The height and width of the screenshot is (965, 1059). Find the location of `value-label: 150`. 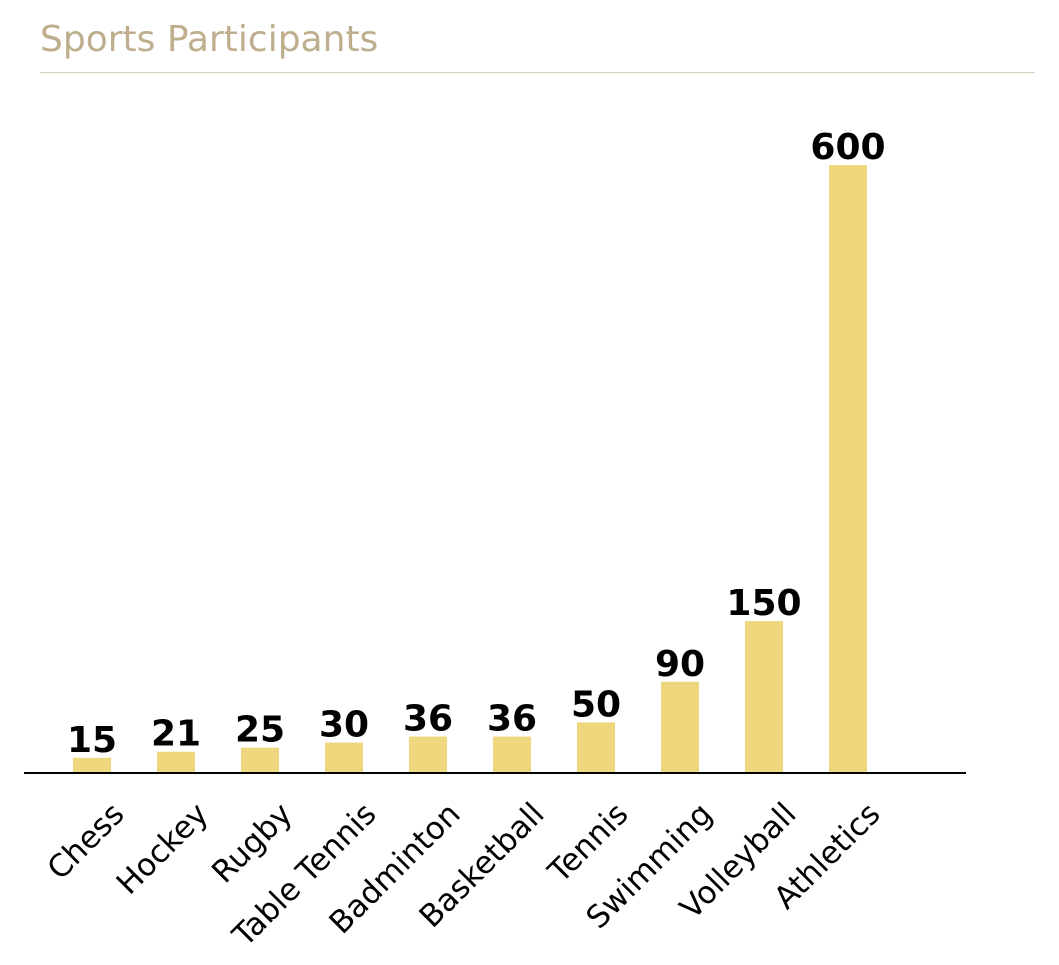

value-label: 150 is located at coordinates (763, 603).